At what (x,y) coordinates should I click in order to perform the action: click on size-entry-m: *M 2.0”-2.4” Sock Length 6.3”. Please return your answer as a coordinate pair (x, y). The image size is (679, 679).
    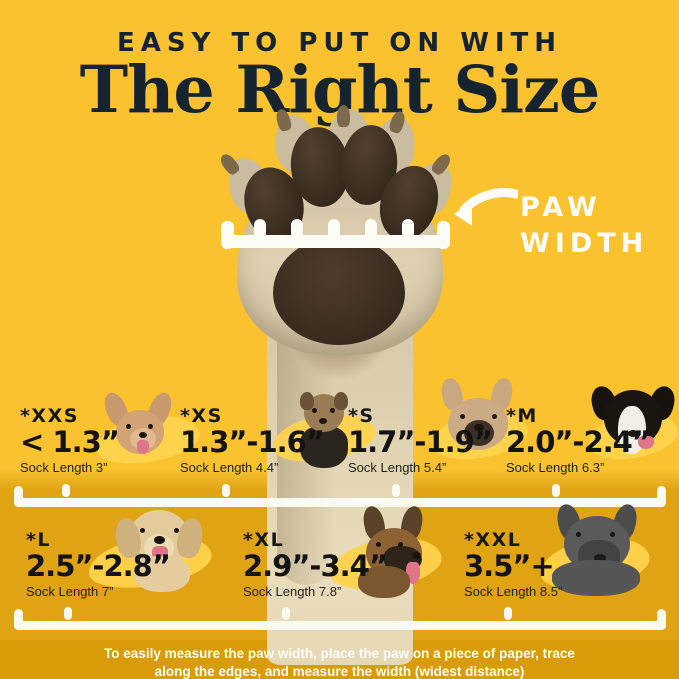
    Looking at the image, I should click on (578, 440).